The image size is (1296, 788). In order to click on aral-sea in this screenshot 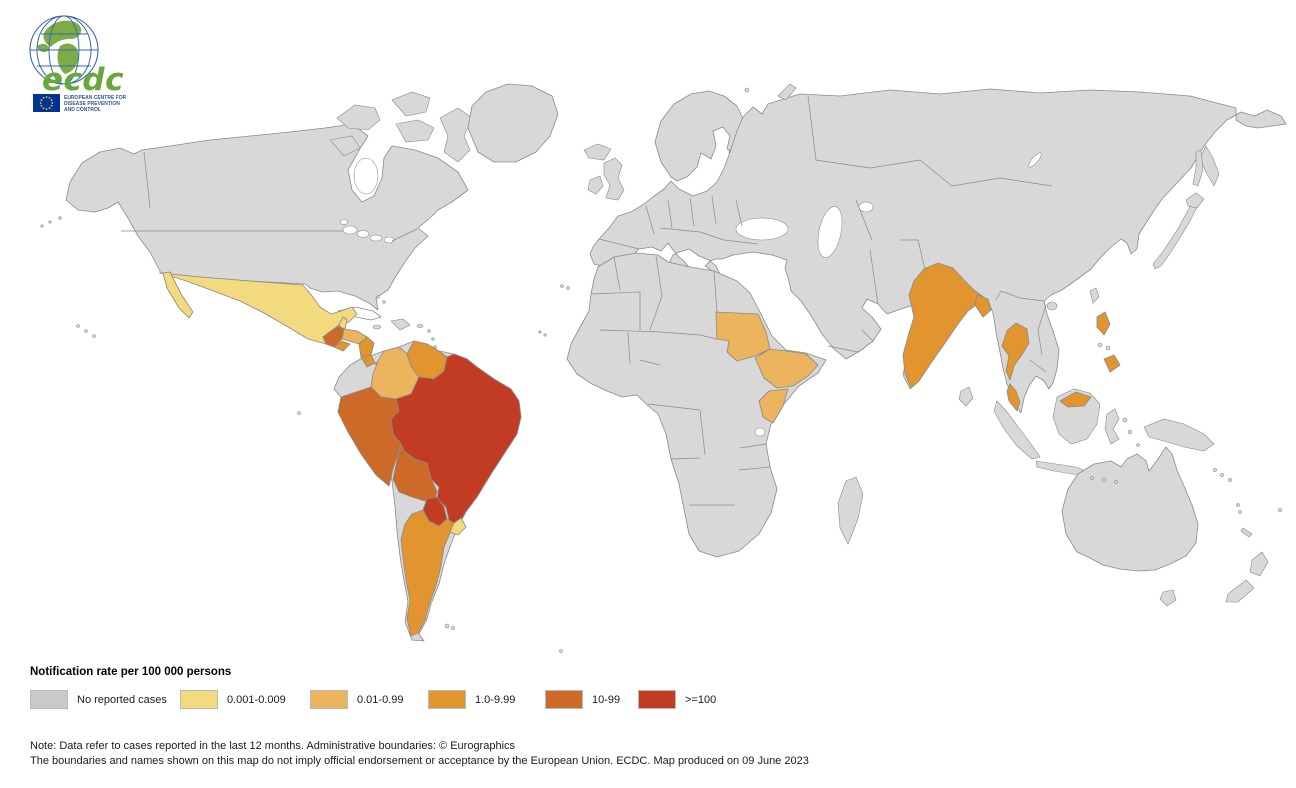, I will do `click(866, 207)`.